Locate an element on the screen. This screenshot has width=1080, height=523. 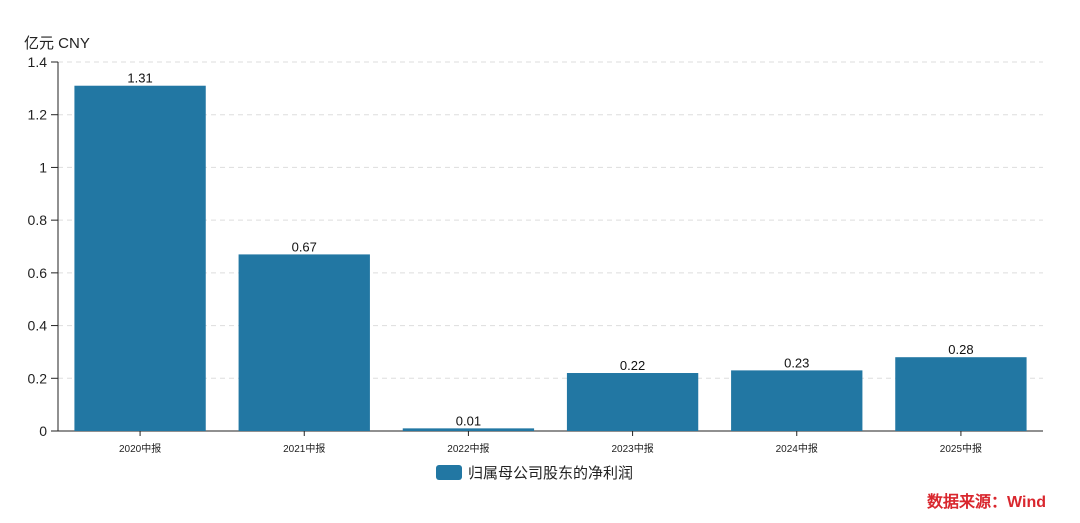
legend-label: 归属母公司股东的净利润 is located at coordinates (551, 473).